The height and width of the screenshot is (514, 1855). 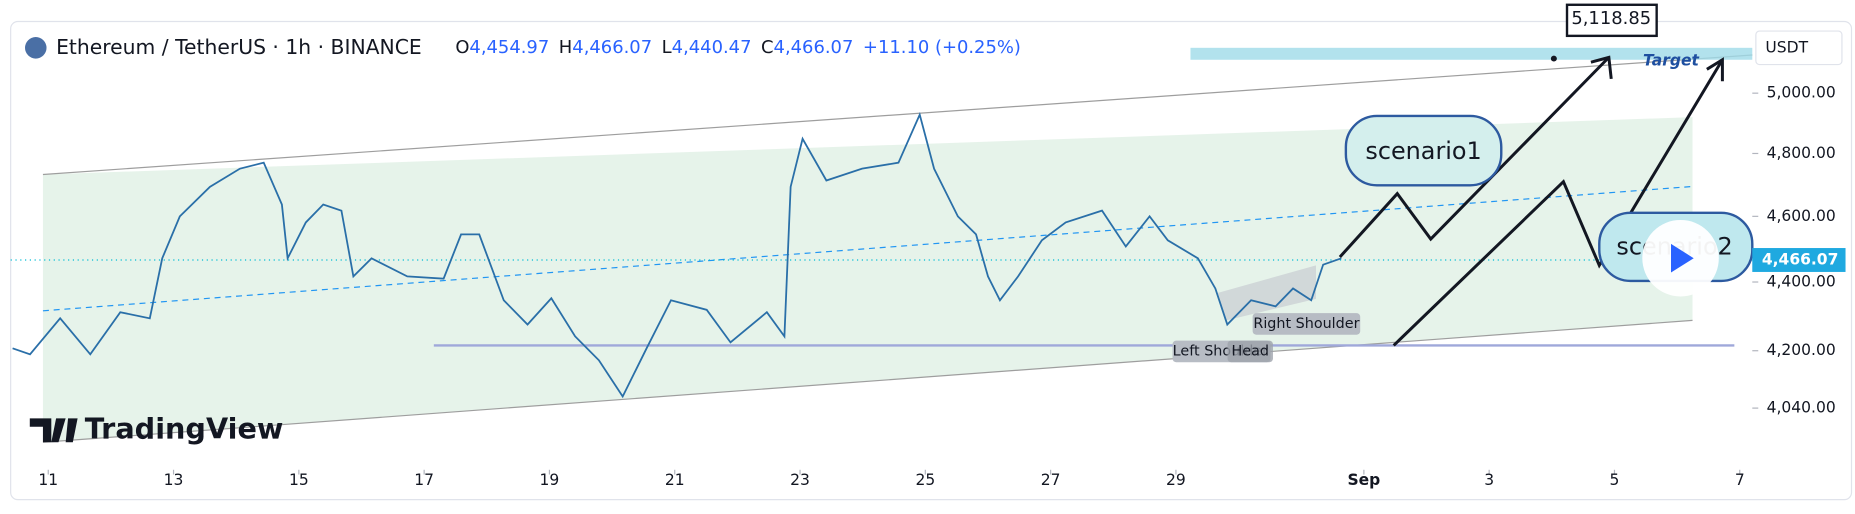 What do you see at coordinates (1471, 53) in the screenshot?
I see `target-zone` at bounding box center [1471, 53].